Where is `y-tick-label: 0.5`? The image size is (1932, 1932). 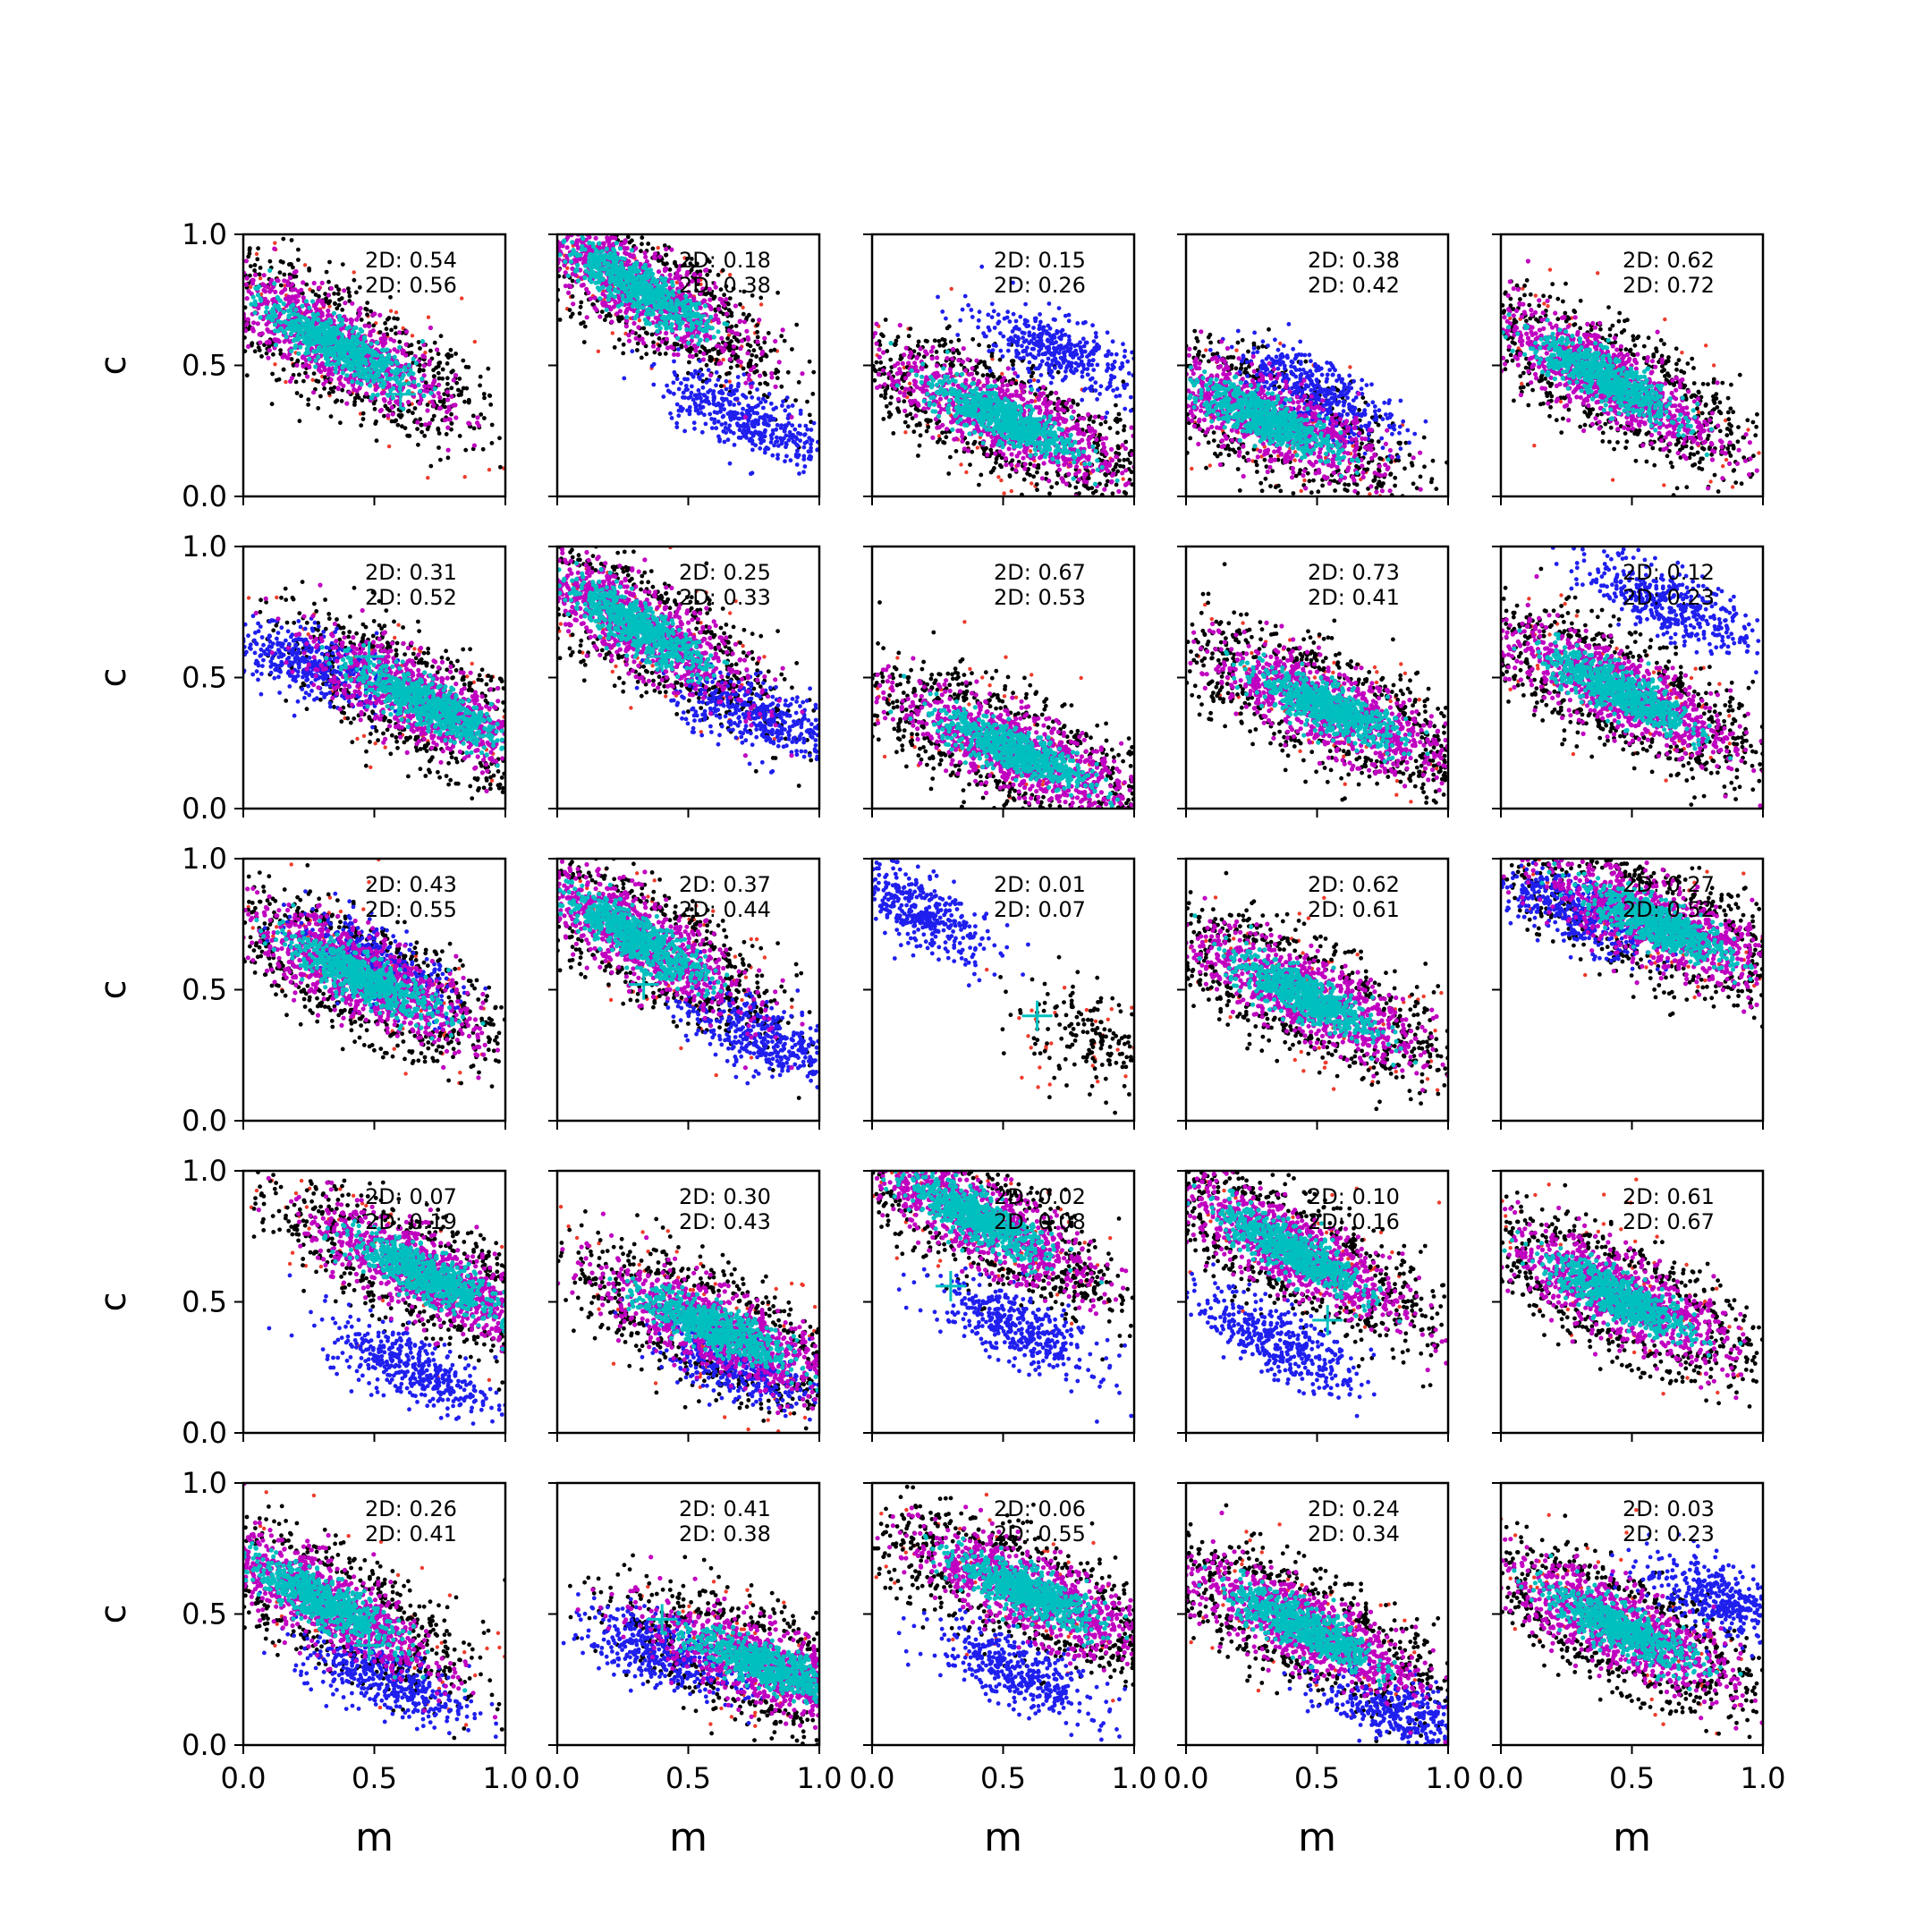 y-tick-label: 0.5 is located at coordinates (204, 366).